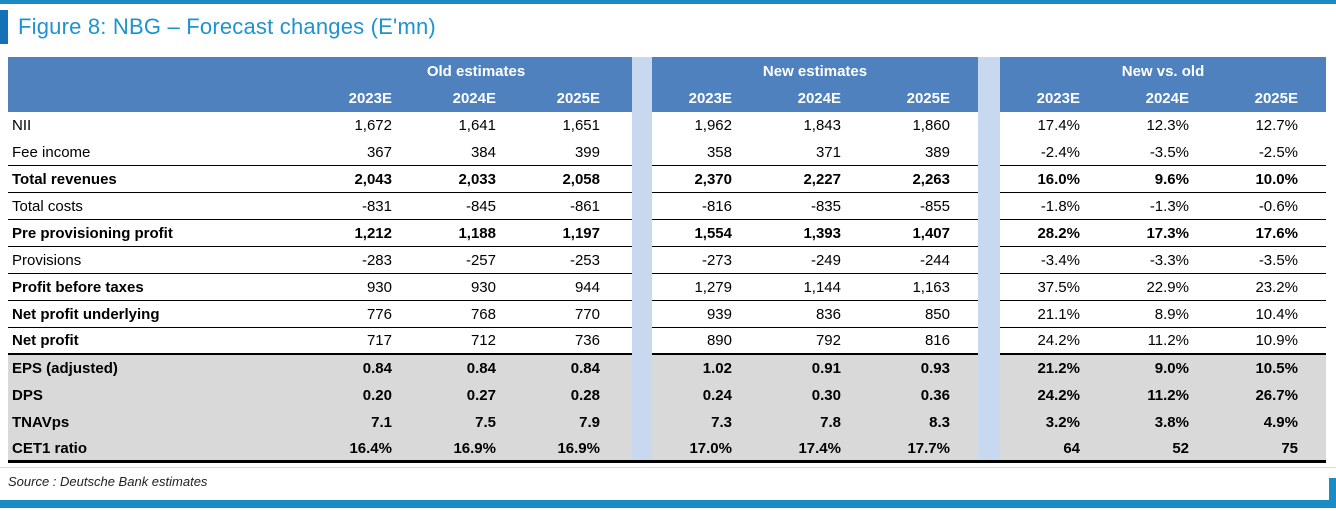  Describe the element at coordinates (1271, 395) in the screenshot. I see `cell-new_vs_old: 26.7%` at that location.